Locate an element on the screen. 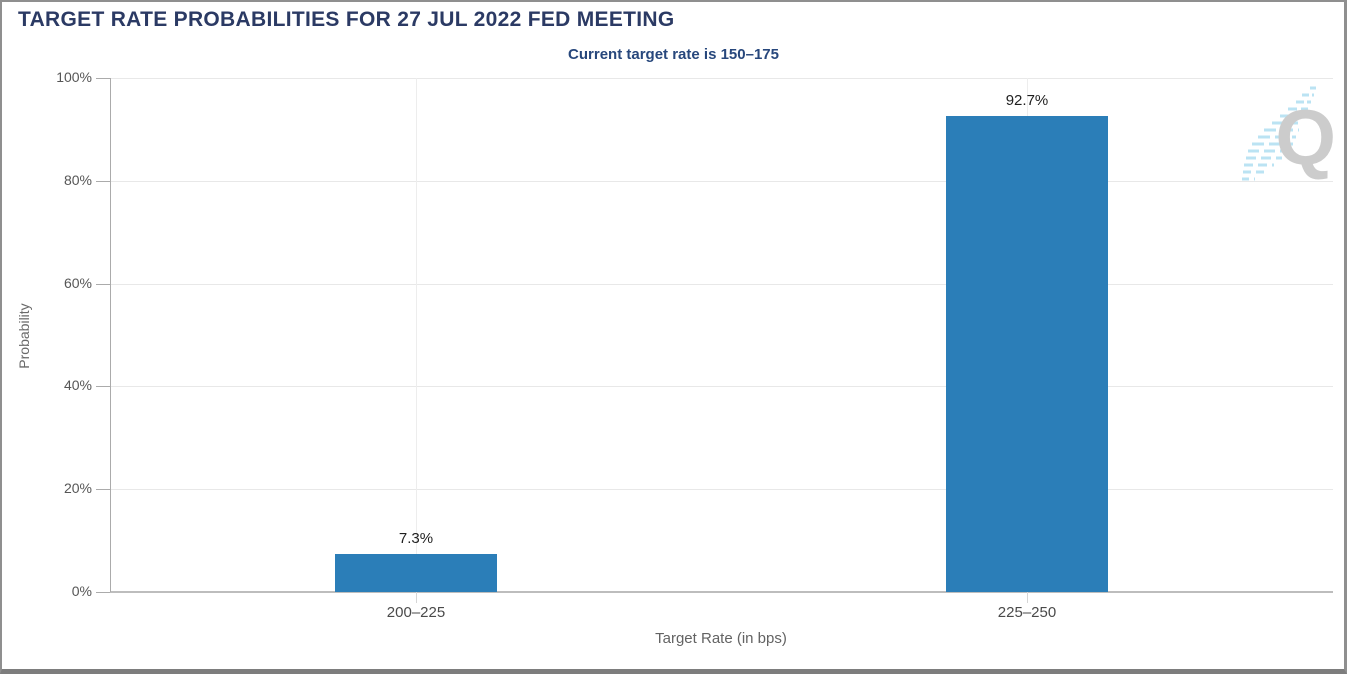 This screenshot has width=1347, height=674. y-axis-title: Probability is located at coordinates (24, 336).